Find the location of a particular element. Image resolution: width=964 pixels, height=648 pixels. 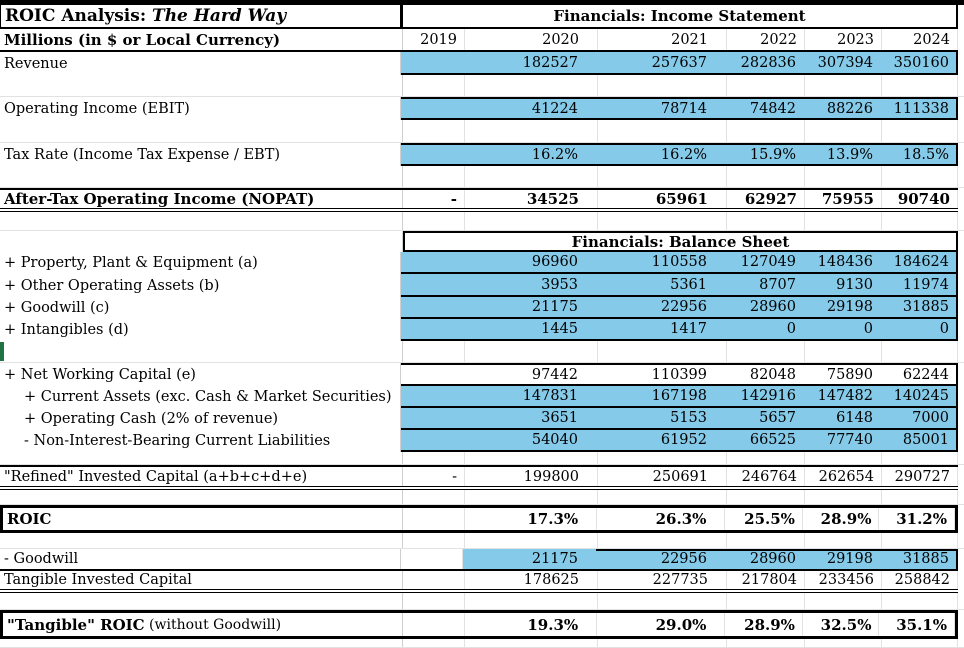

cell-2023-other-assets: 9130 is located at coordinates (854, 284).